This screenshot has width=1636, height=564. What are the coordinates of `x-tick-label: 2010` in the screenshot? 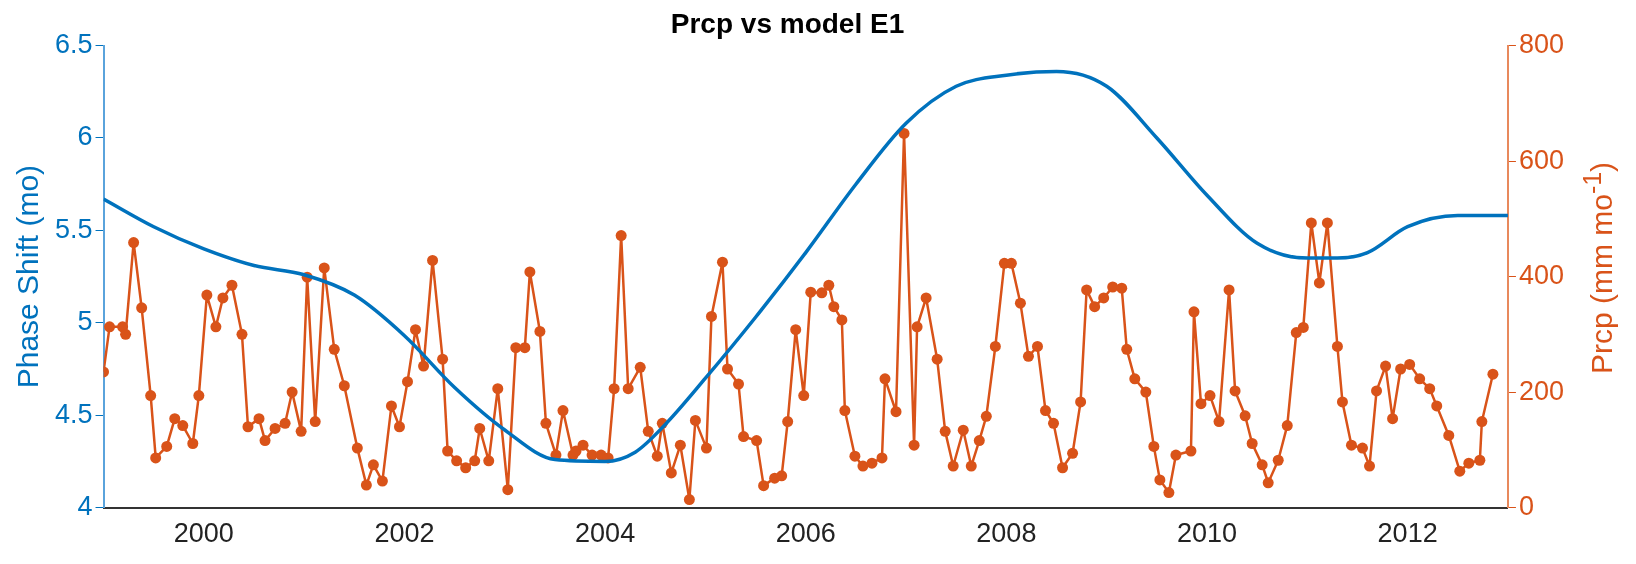 It's located at (1207, 533).